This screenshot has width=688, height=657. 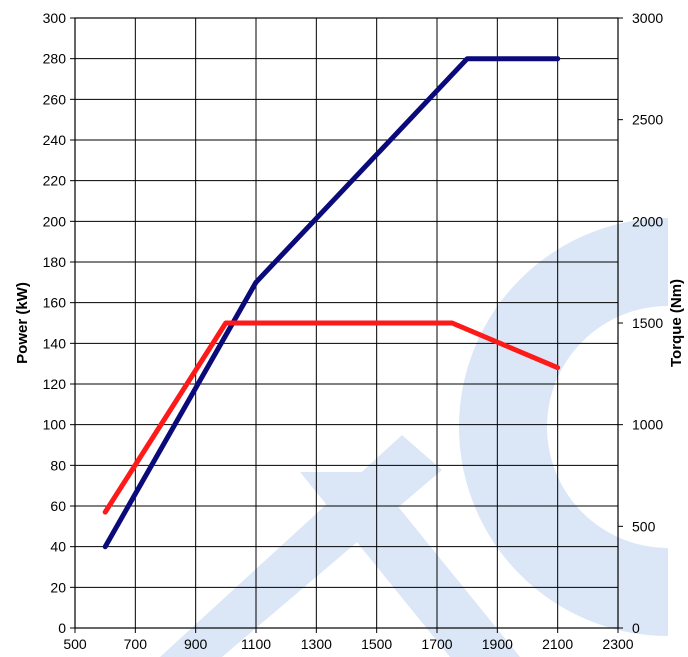 I want to click on x-tick-label: 1300, so click(x=316, y=644).